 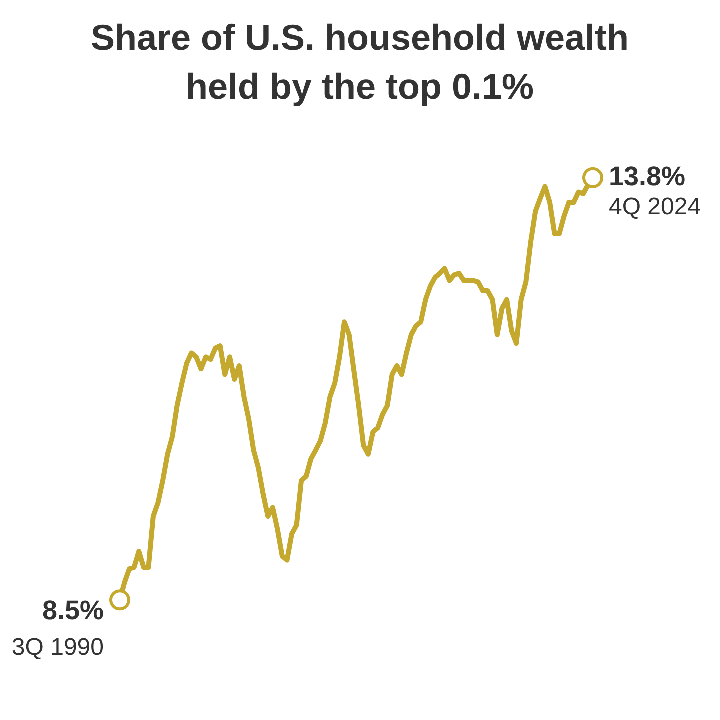 I want to click on data-label: 13.8%, so click(x=647, y=176).